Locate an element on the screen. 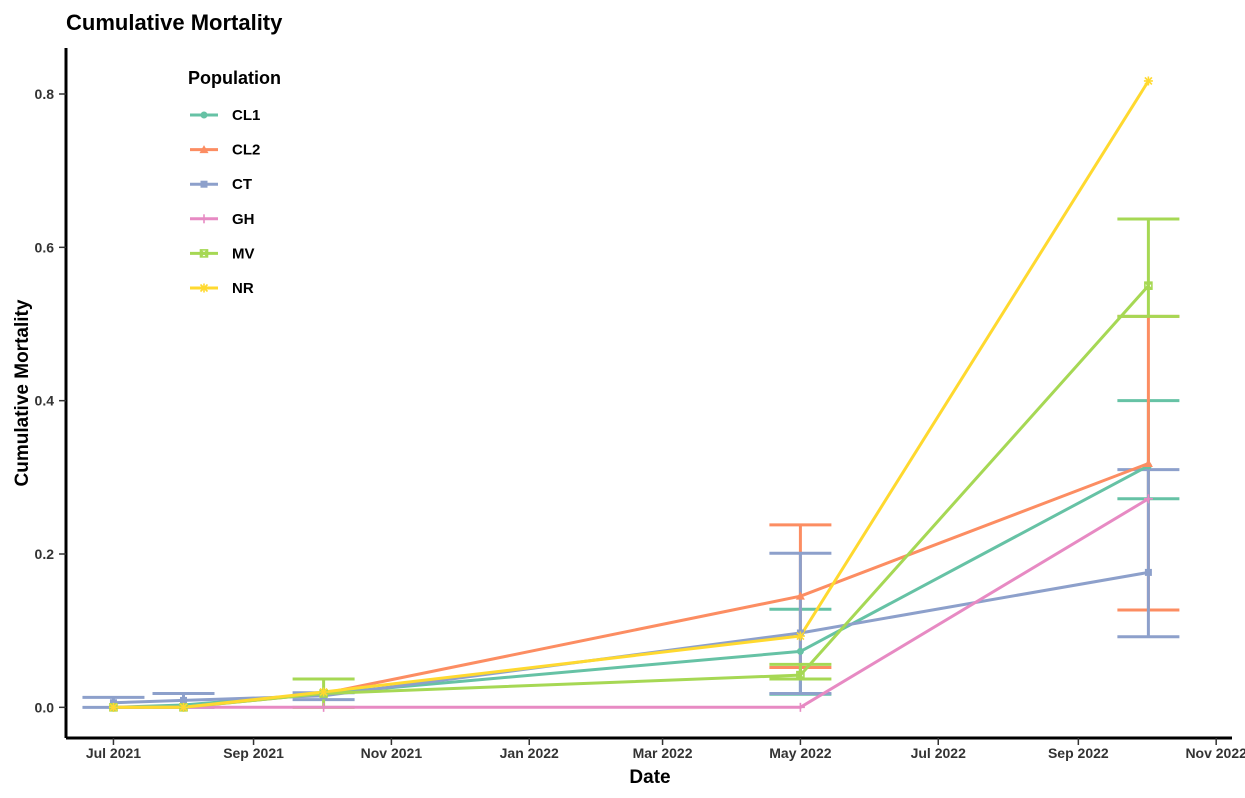 The height and width of the screenshot is (798, 1245). legend-title: Population is located at coordinates (234, 78).